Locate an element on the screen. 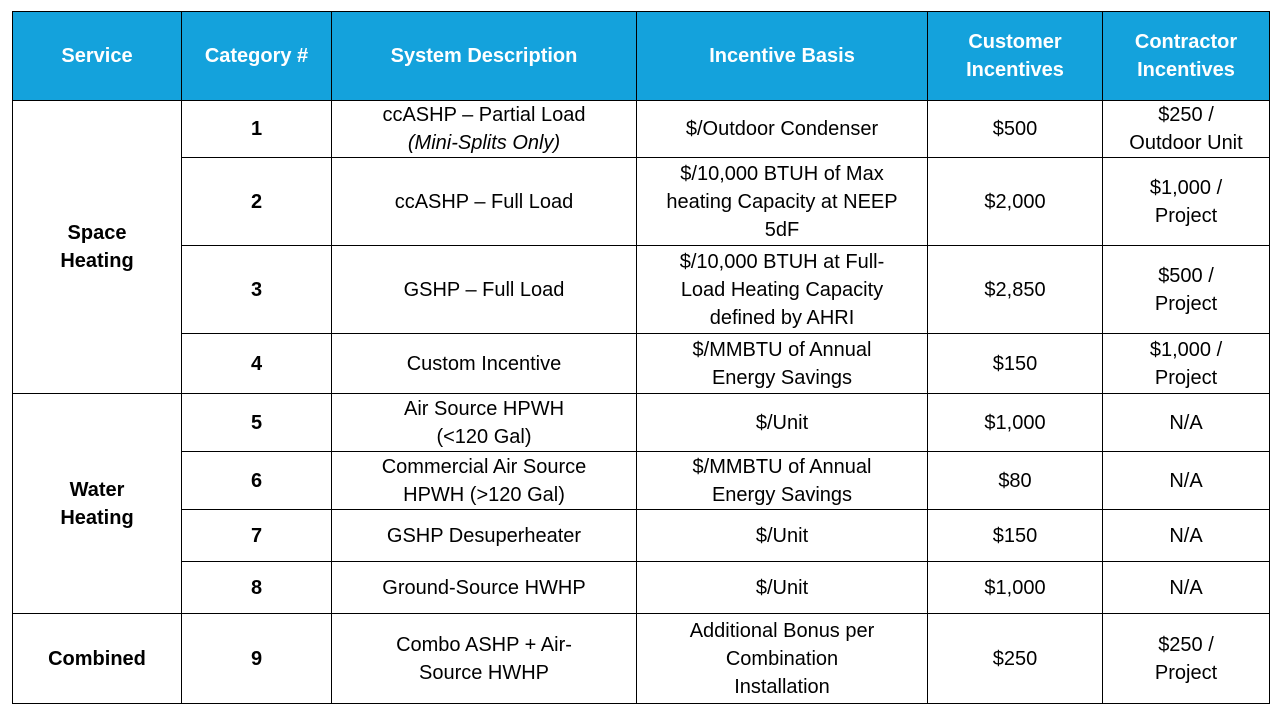  cell-line: Load Heating Capacity is located at coordinates (782, 289).